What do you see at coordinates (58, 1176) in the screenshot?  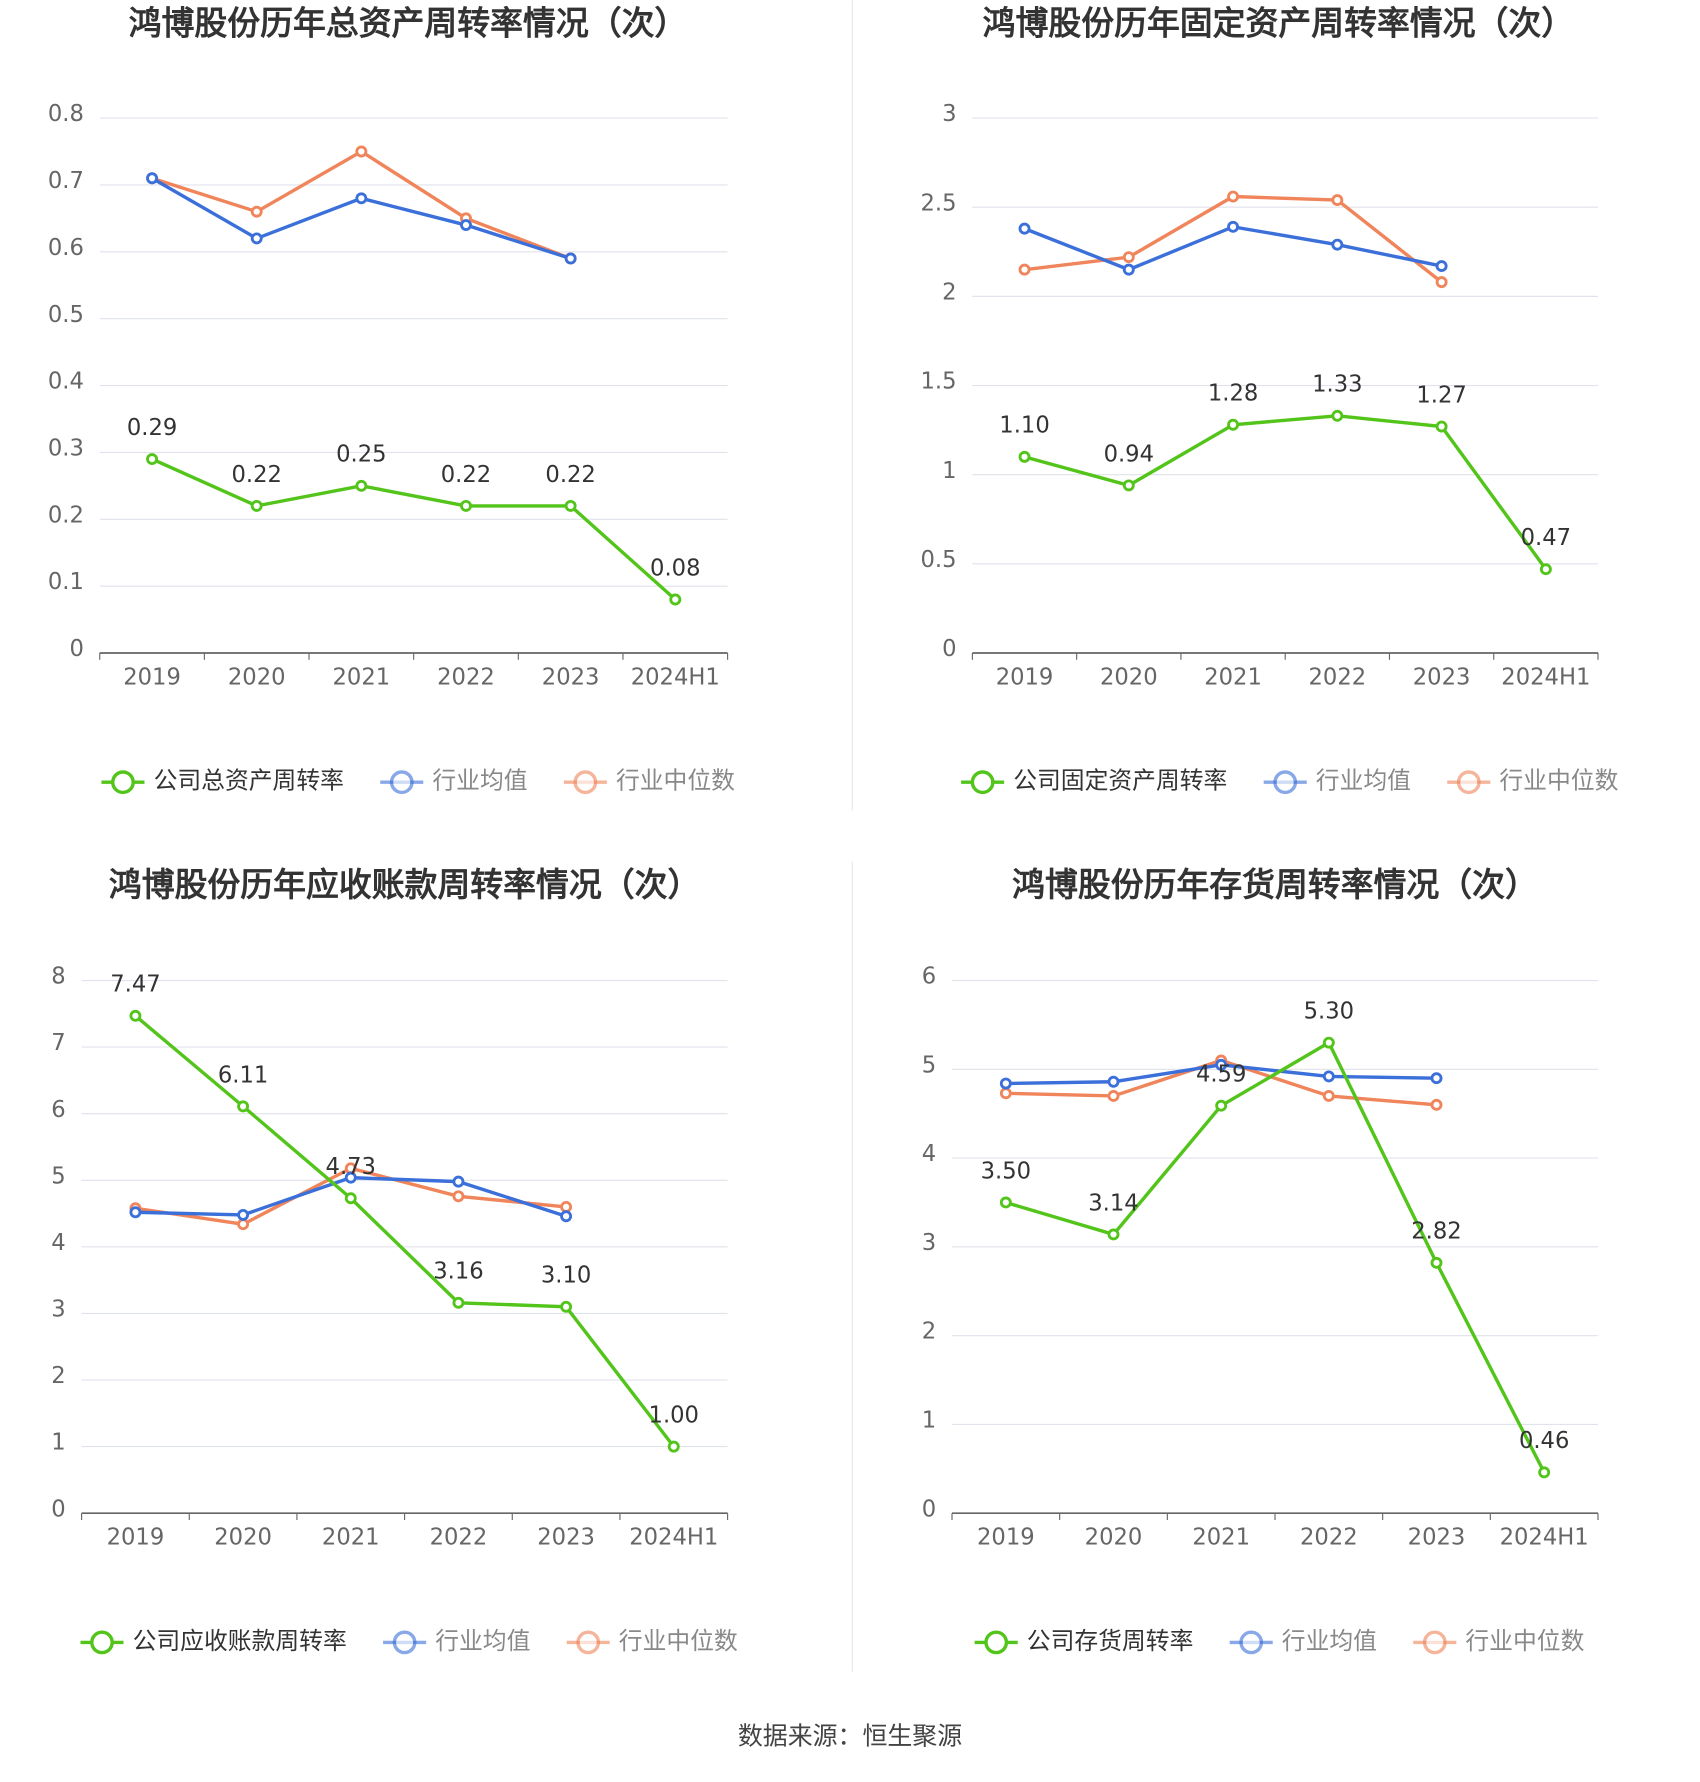 I see `y-tick-label: 5` at bounding box center [58, 1176].